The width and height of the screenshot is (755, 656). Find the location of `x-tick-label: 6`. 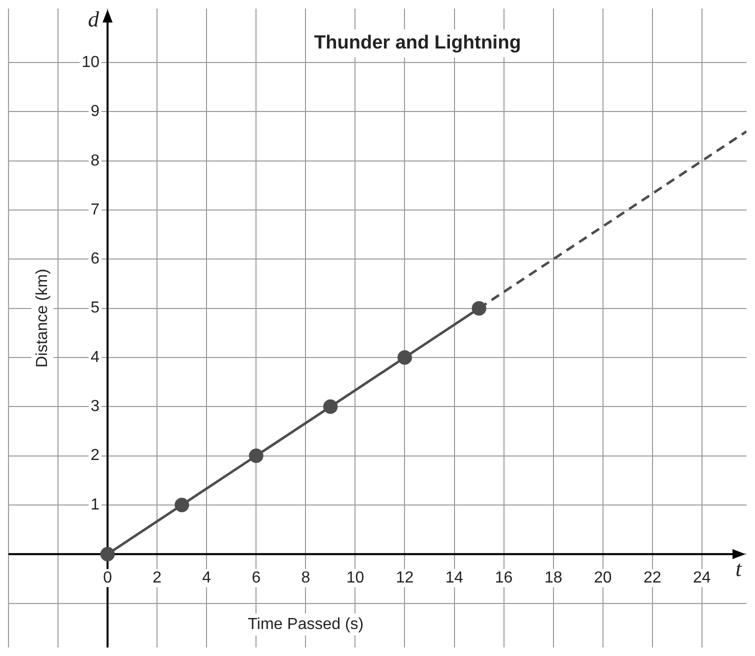

x-tick-label: 6 is located at coordinates (256, 578).